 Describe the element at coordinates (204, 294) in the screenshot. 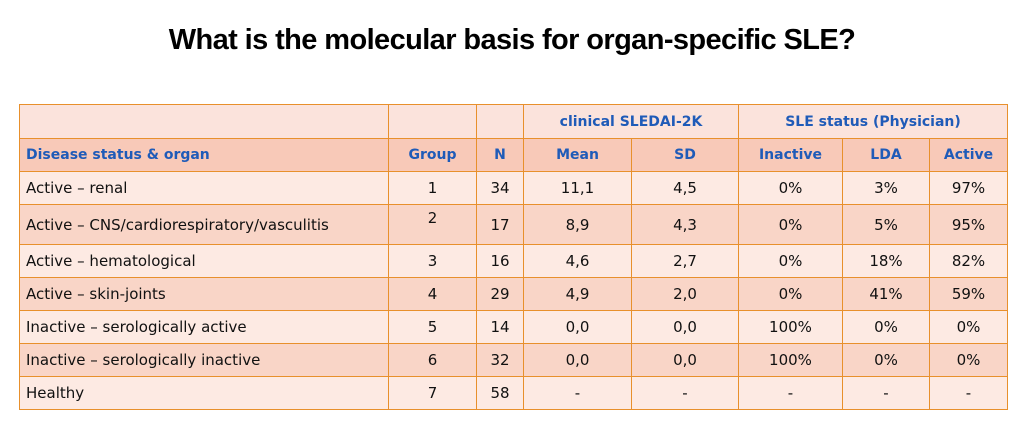

I see `cell-disease: Active – skin-joints` at that location.